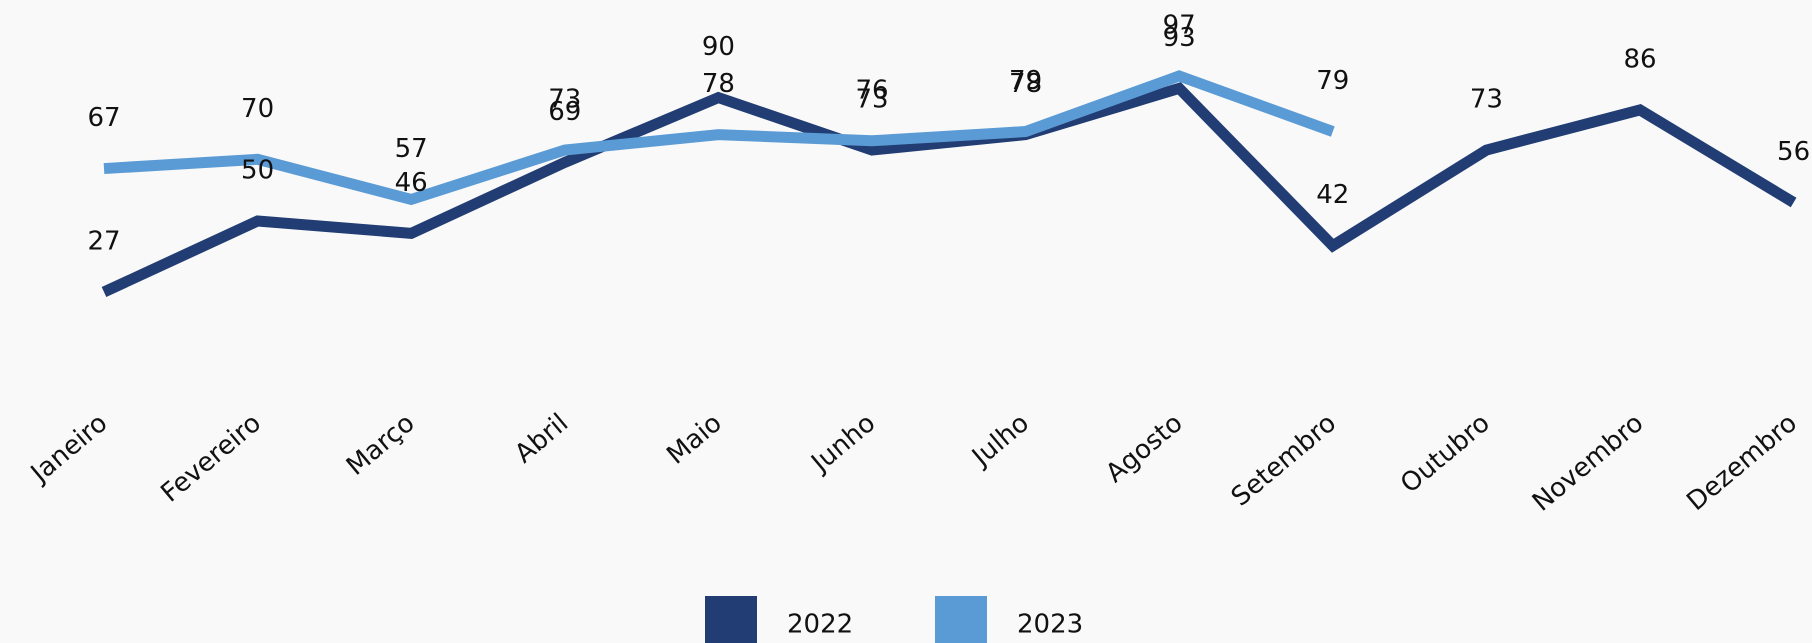  I want to click on data-label: 93, so click(1179, 38).